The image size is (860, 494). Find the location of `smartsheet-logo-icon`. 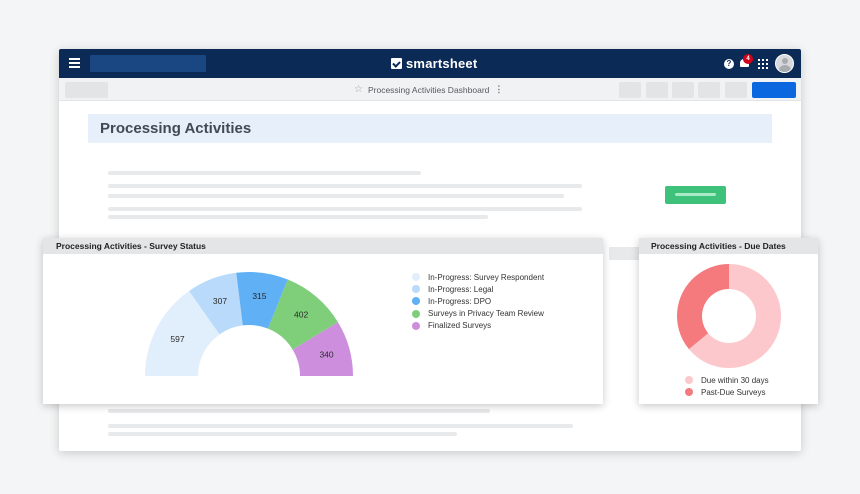

smartsheet-logo-icon is located at coordinates (396, 63).